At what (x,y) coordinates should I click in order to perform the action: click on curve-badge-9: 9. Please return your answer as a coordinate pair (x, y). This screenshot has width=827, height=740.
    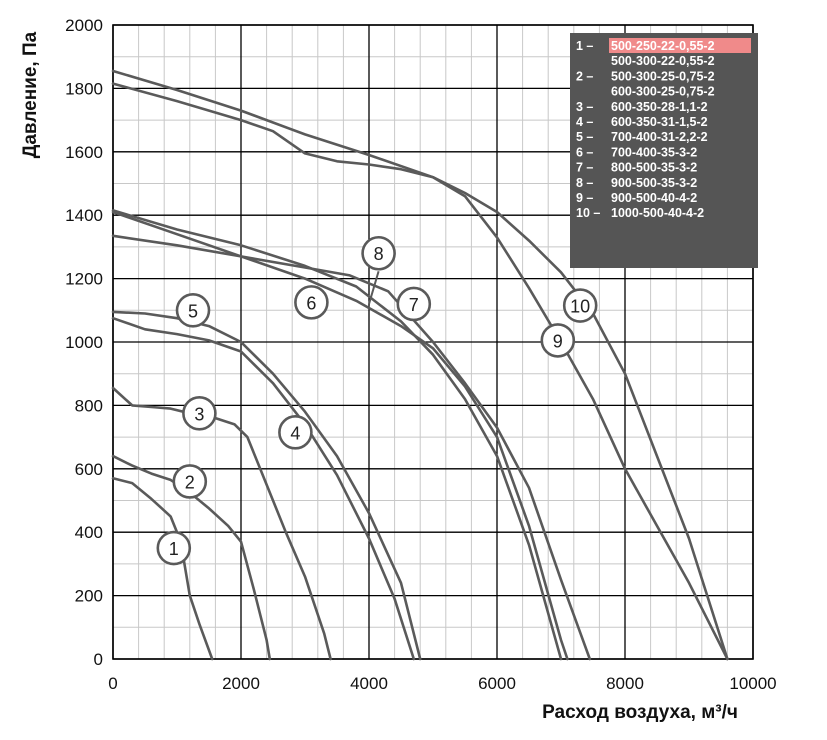
    Looking at the image, I should click on (558, 340).